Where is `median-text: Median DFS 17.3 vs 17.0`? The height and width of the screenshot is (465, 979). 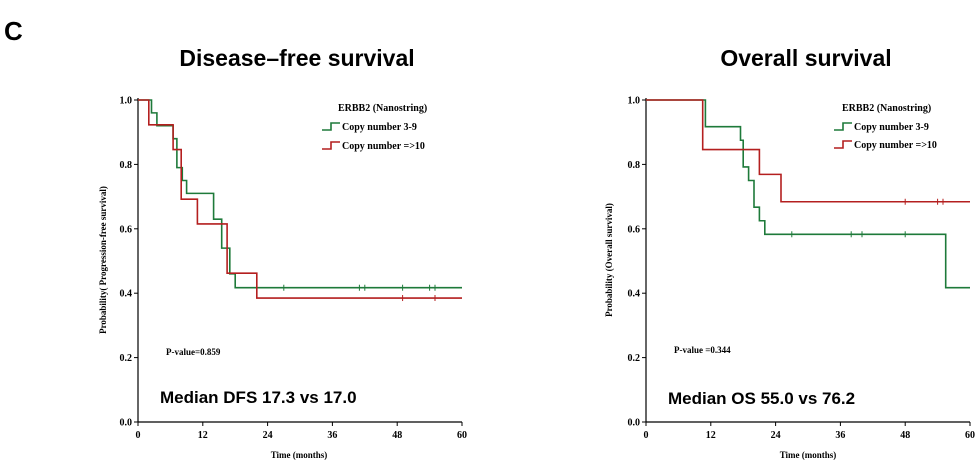
median-text: Median DFS 17.3 vs 17.0 is located at coordinates (258, 397).